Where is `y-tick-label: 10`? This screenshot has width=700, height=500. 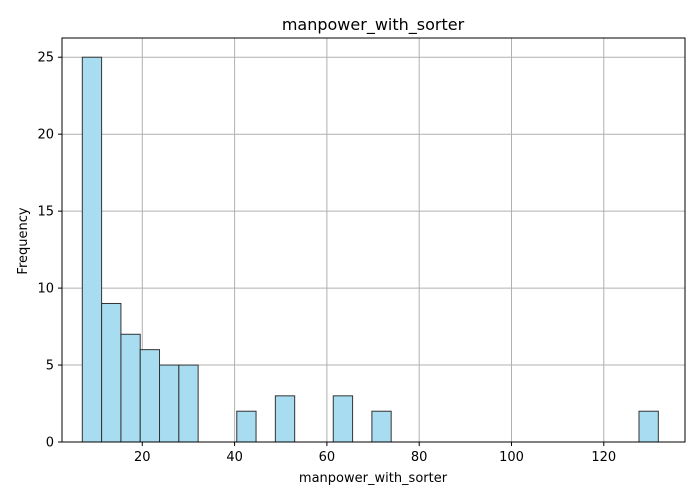 y-tick-label: 10 is located at coordinates (45, 289).